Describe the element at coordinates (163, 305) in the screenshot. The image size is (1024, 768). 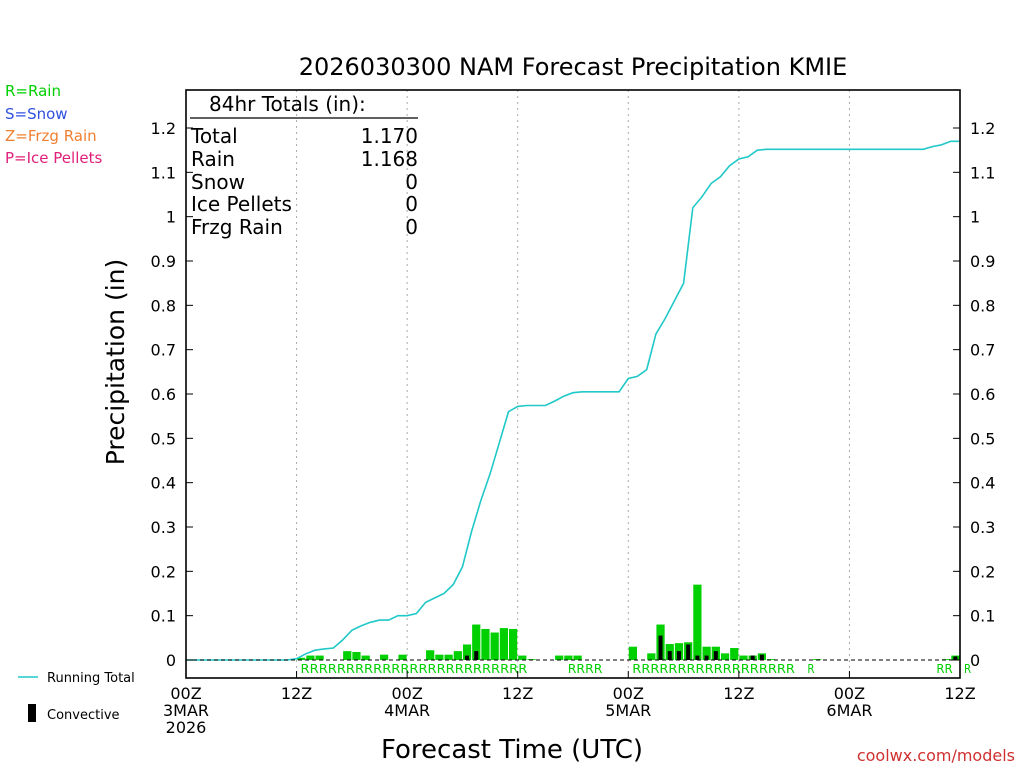
I see `y-tick-label-left-8: 0.8` at that location.